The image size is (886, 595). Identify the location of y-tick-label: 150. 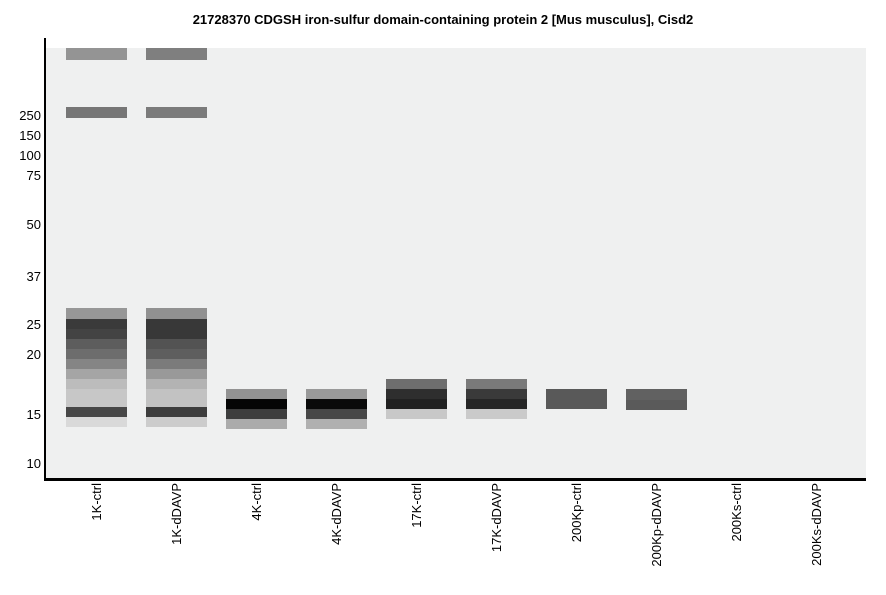
(30, 135).